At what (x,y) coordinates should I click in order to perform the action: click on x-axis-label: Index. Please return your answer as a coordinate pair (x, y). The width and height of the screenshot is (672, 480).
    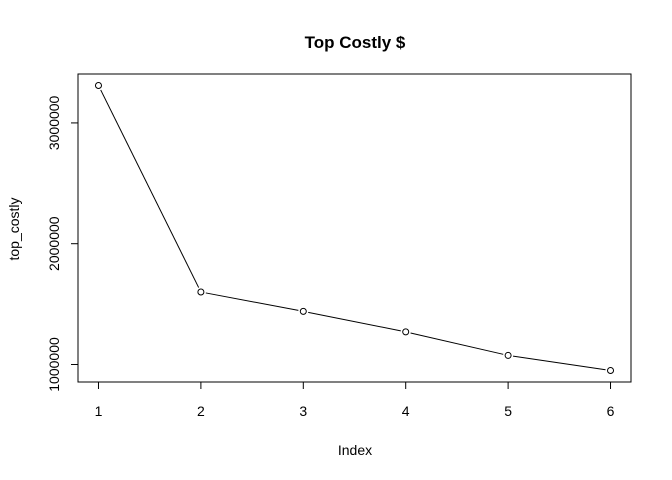
    Looking at the image, I should click on (355, 450).